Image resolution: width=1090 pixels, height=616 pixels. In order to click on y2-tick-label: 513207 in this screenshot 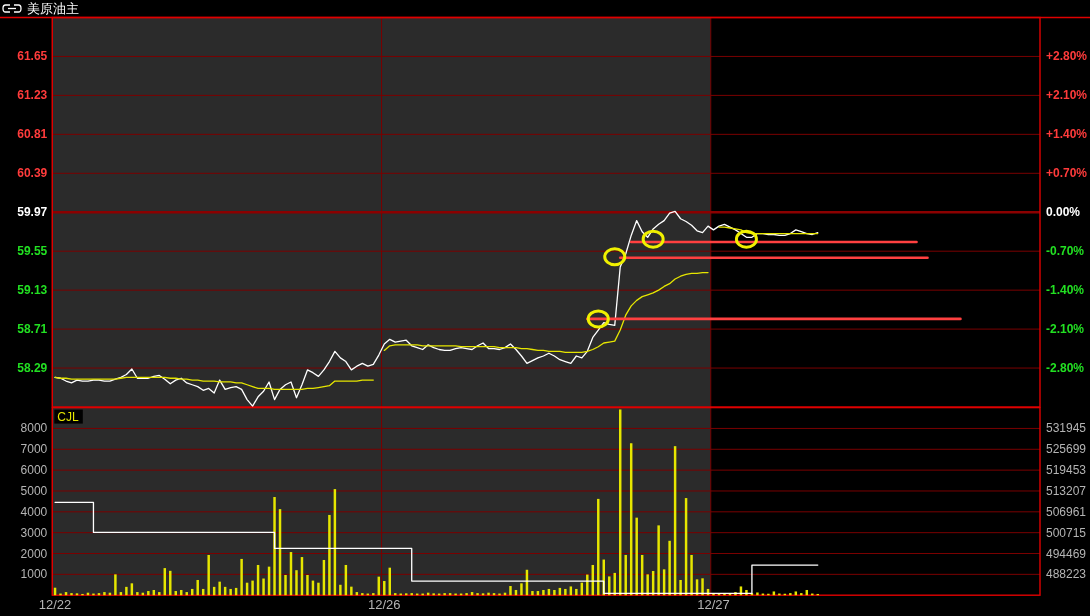, I will do `click(1066, 490)`.